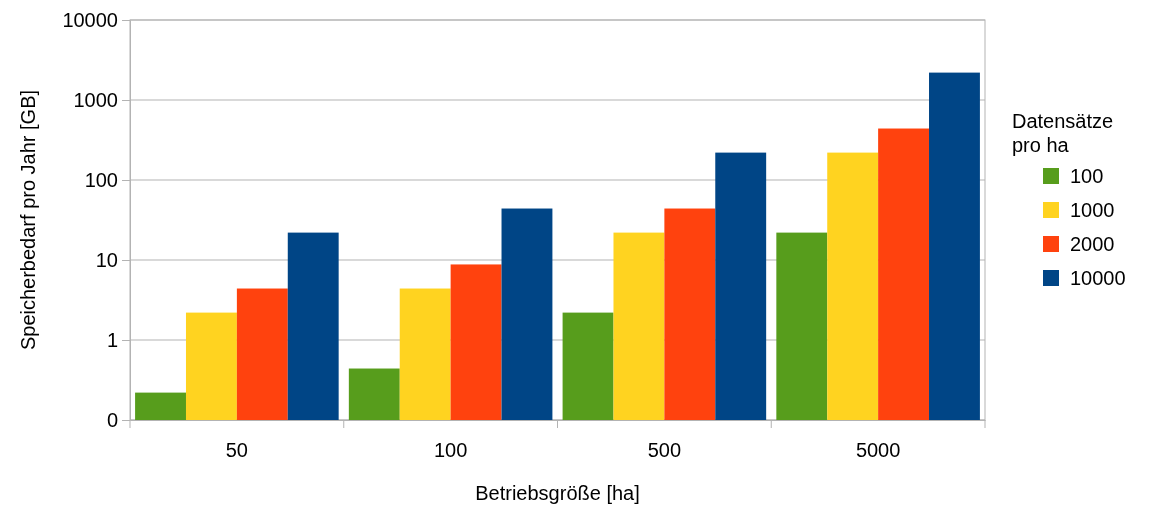  I want to click on x-tick-label: 500, so click(664, 450).